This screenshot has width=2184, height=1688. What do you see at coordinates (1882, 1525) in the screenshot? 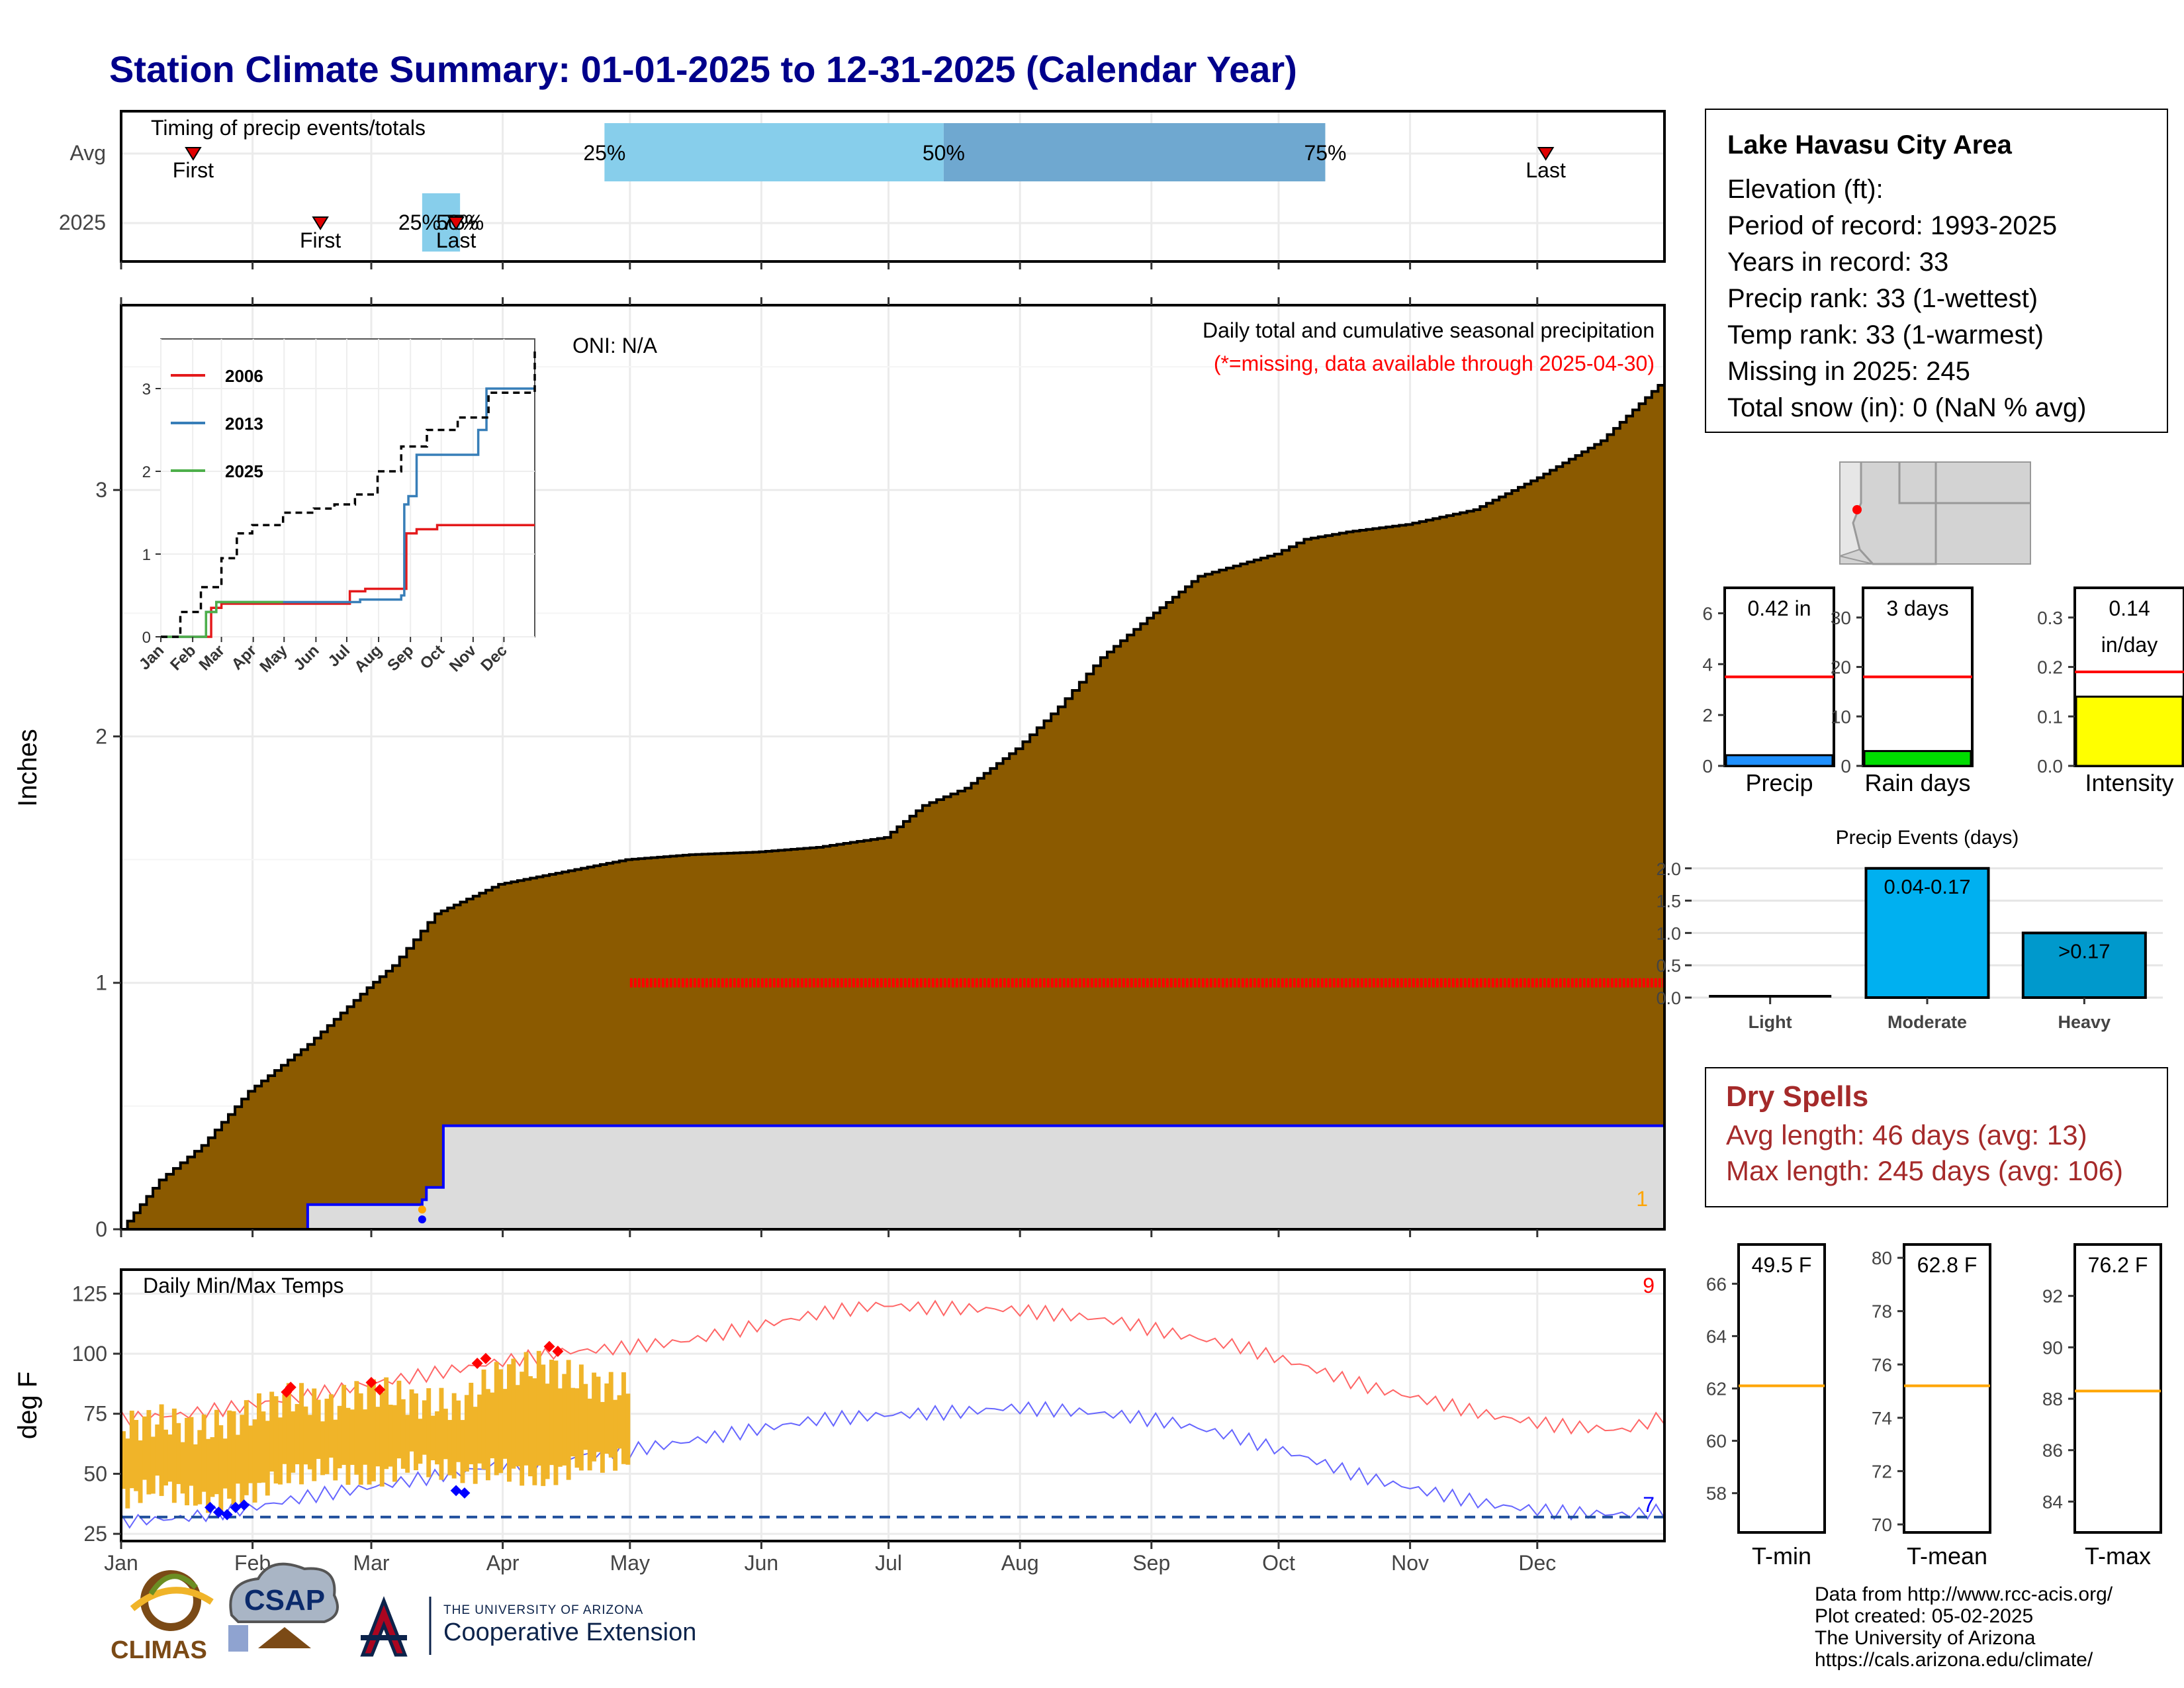
I see `temp-panel-y-tick-label: 70` at bounding box center [1882, 1525].